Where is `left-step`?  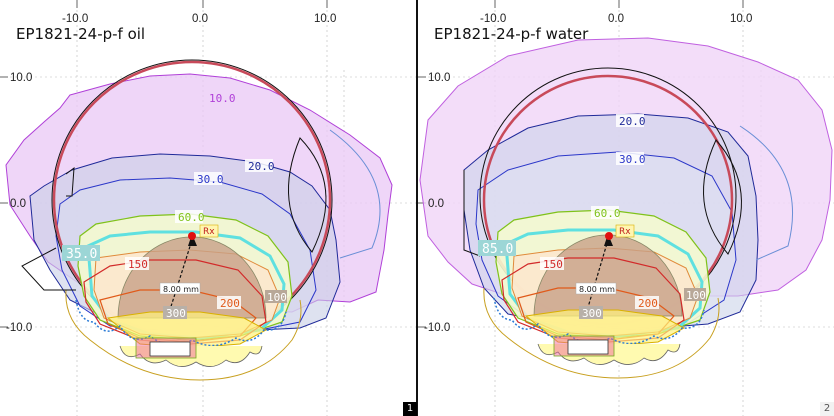 left-step is located at coordinates (70, 181).